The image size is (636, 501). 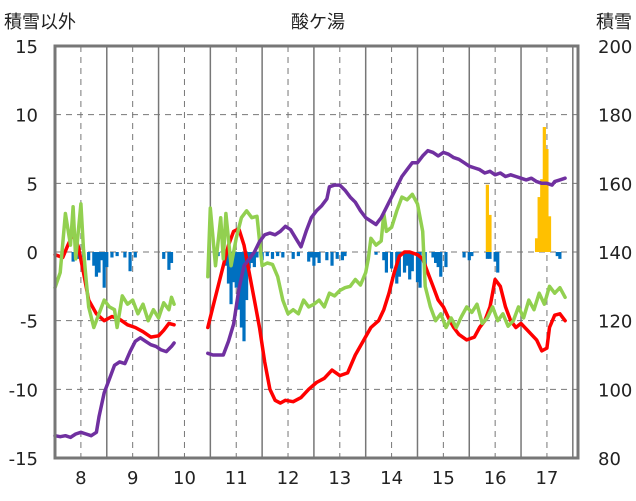 I want to click on right-tick-label: 100, so click(x=615, y=390).